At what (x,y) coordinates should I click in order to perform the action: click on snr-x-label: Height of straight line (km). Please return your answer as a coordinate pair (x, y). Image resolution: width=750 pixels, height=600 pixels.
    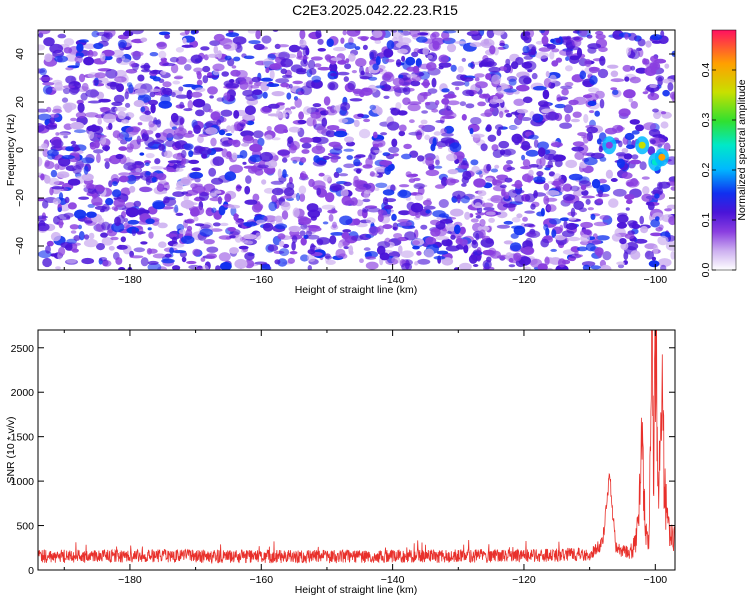
    Looking at the image, I should click on (356, 590).